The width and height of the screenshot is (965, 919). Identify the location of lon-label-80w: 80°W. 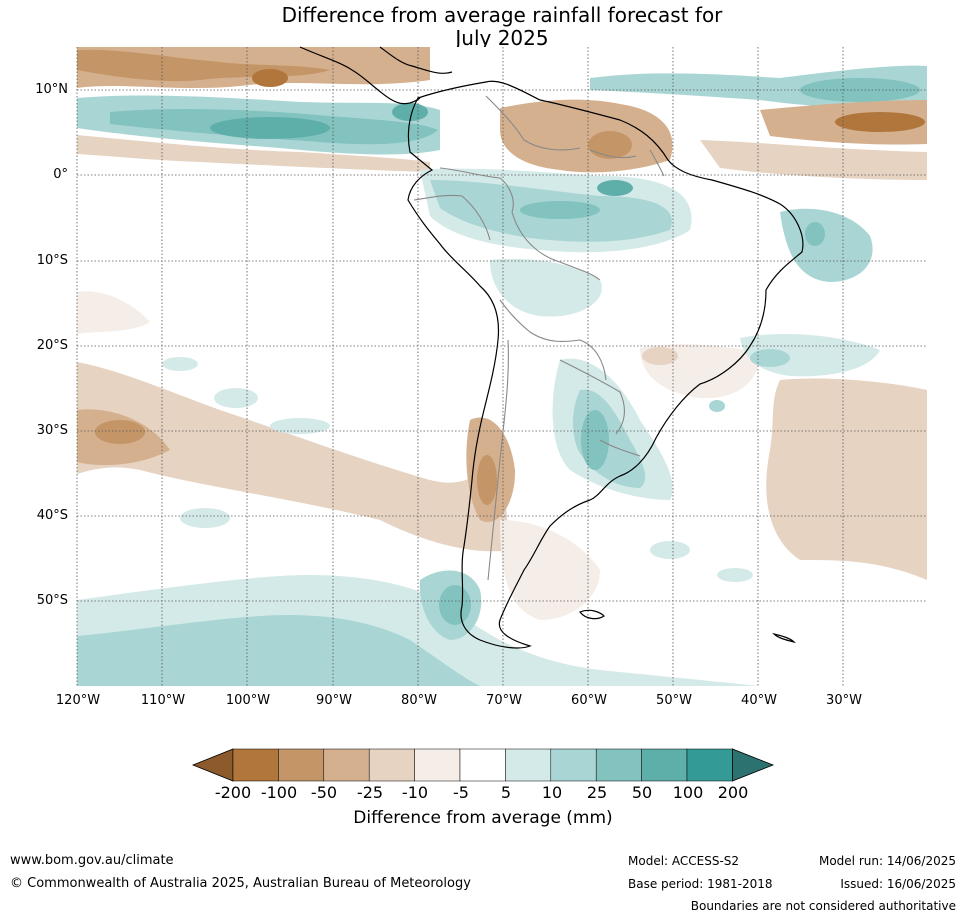
(419, 700).